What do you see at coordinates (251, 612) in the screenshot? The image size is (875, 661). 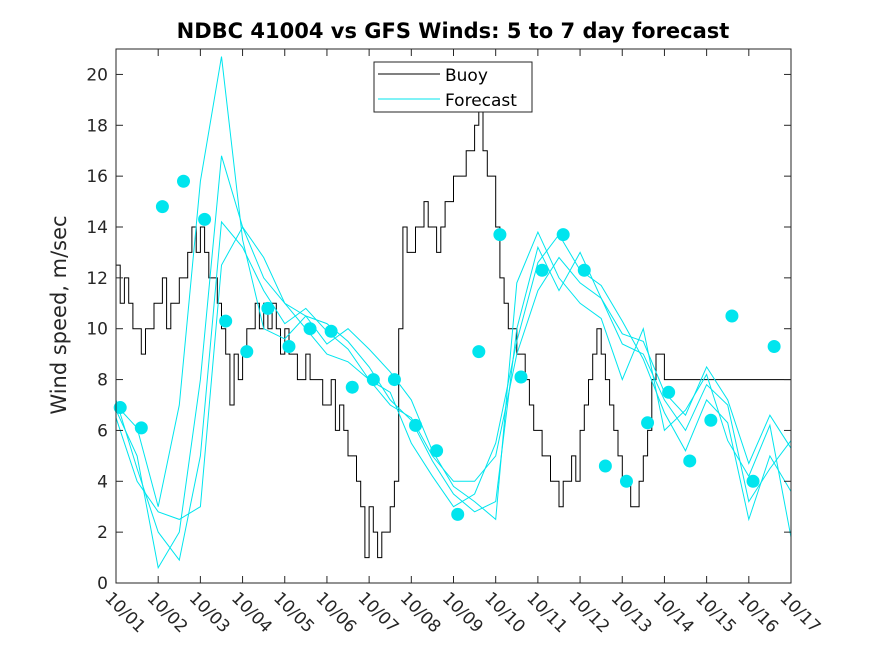 I see `x-tick-label: 10/04` at bounding box center [251, 612].